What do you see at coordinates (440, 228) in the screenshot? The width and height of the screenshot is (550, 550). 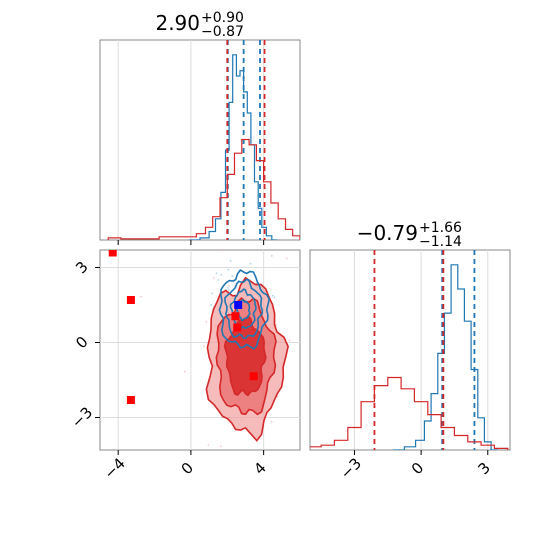 I see `marginal-2-title-sup: +1.66` at bounding box center [440, 228].